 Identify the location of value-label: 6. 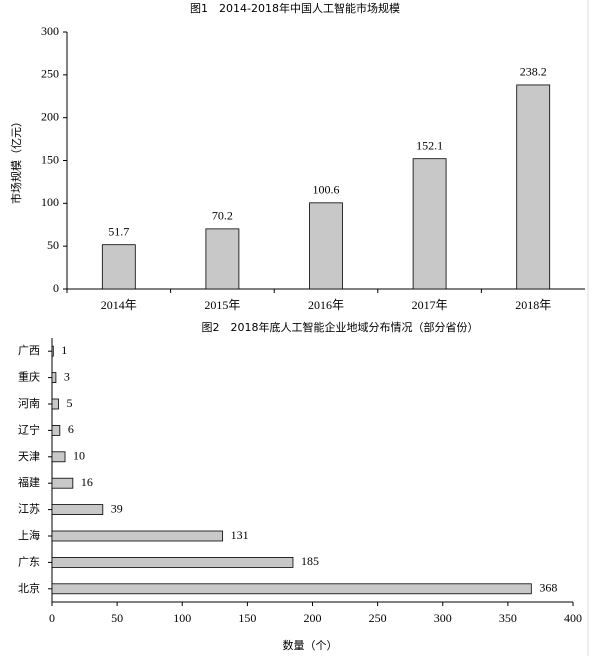
(71, 429).